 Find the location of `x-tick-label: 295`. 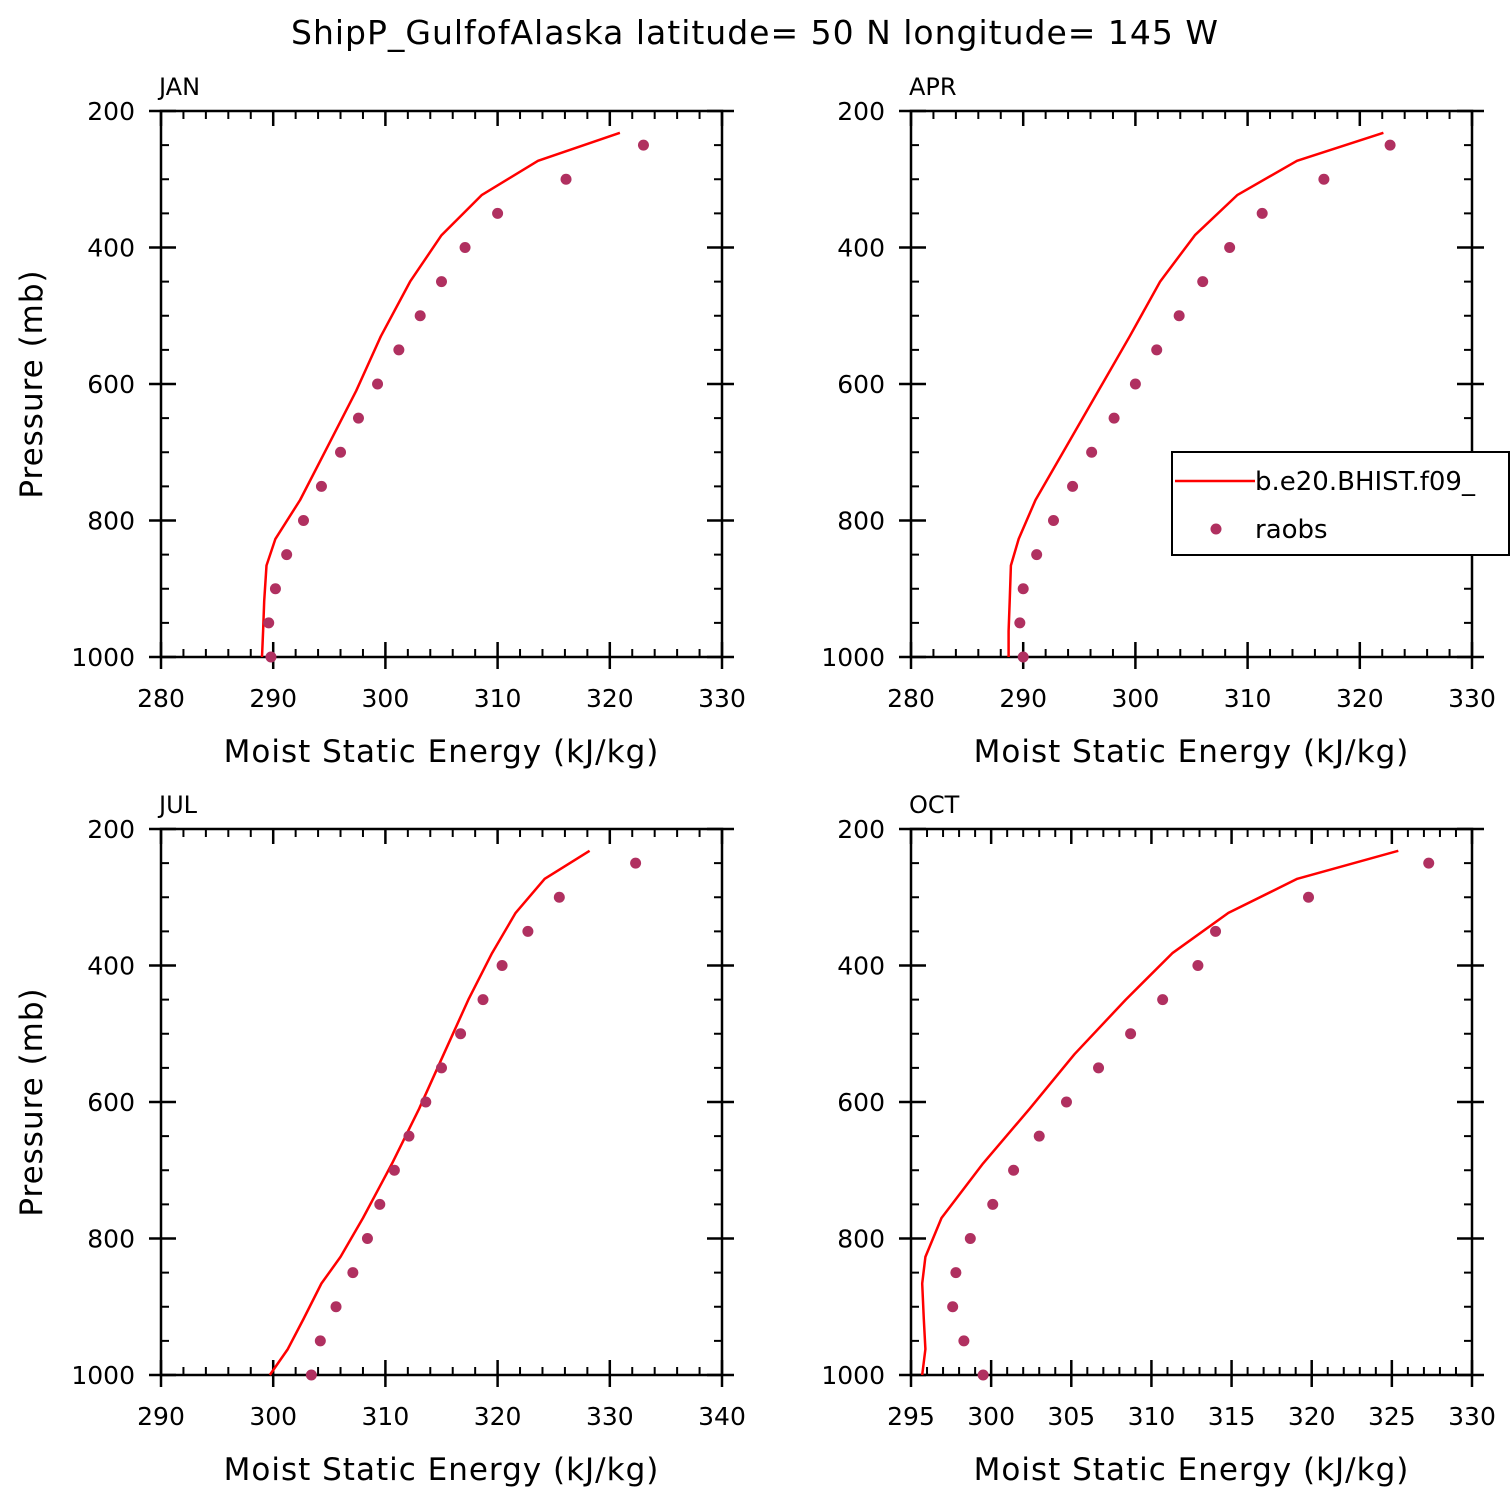

x-tick-label: 295 is located at coordinates (911, 1416).